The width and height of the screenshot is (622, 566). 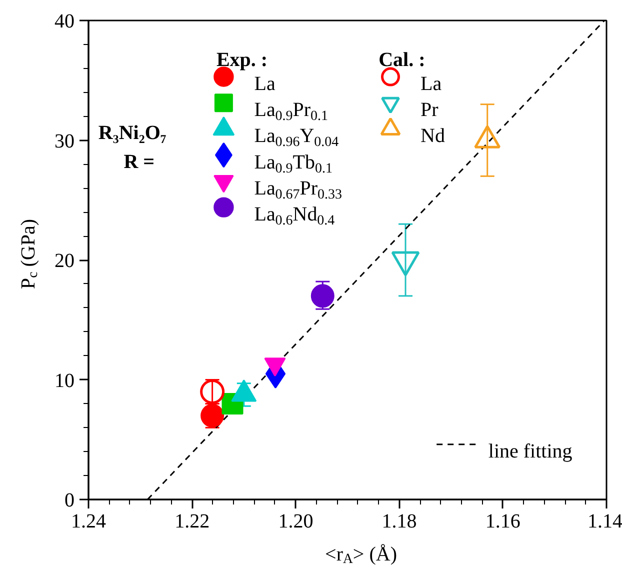 I want to click on y-tick-label: 40, so click(x=64, y=21).